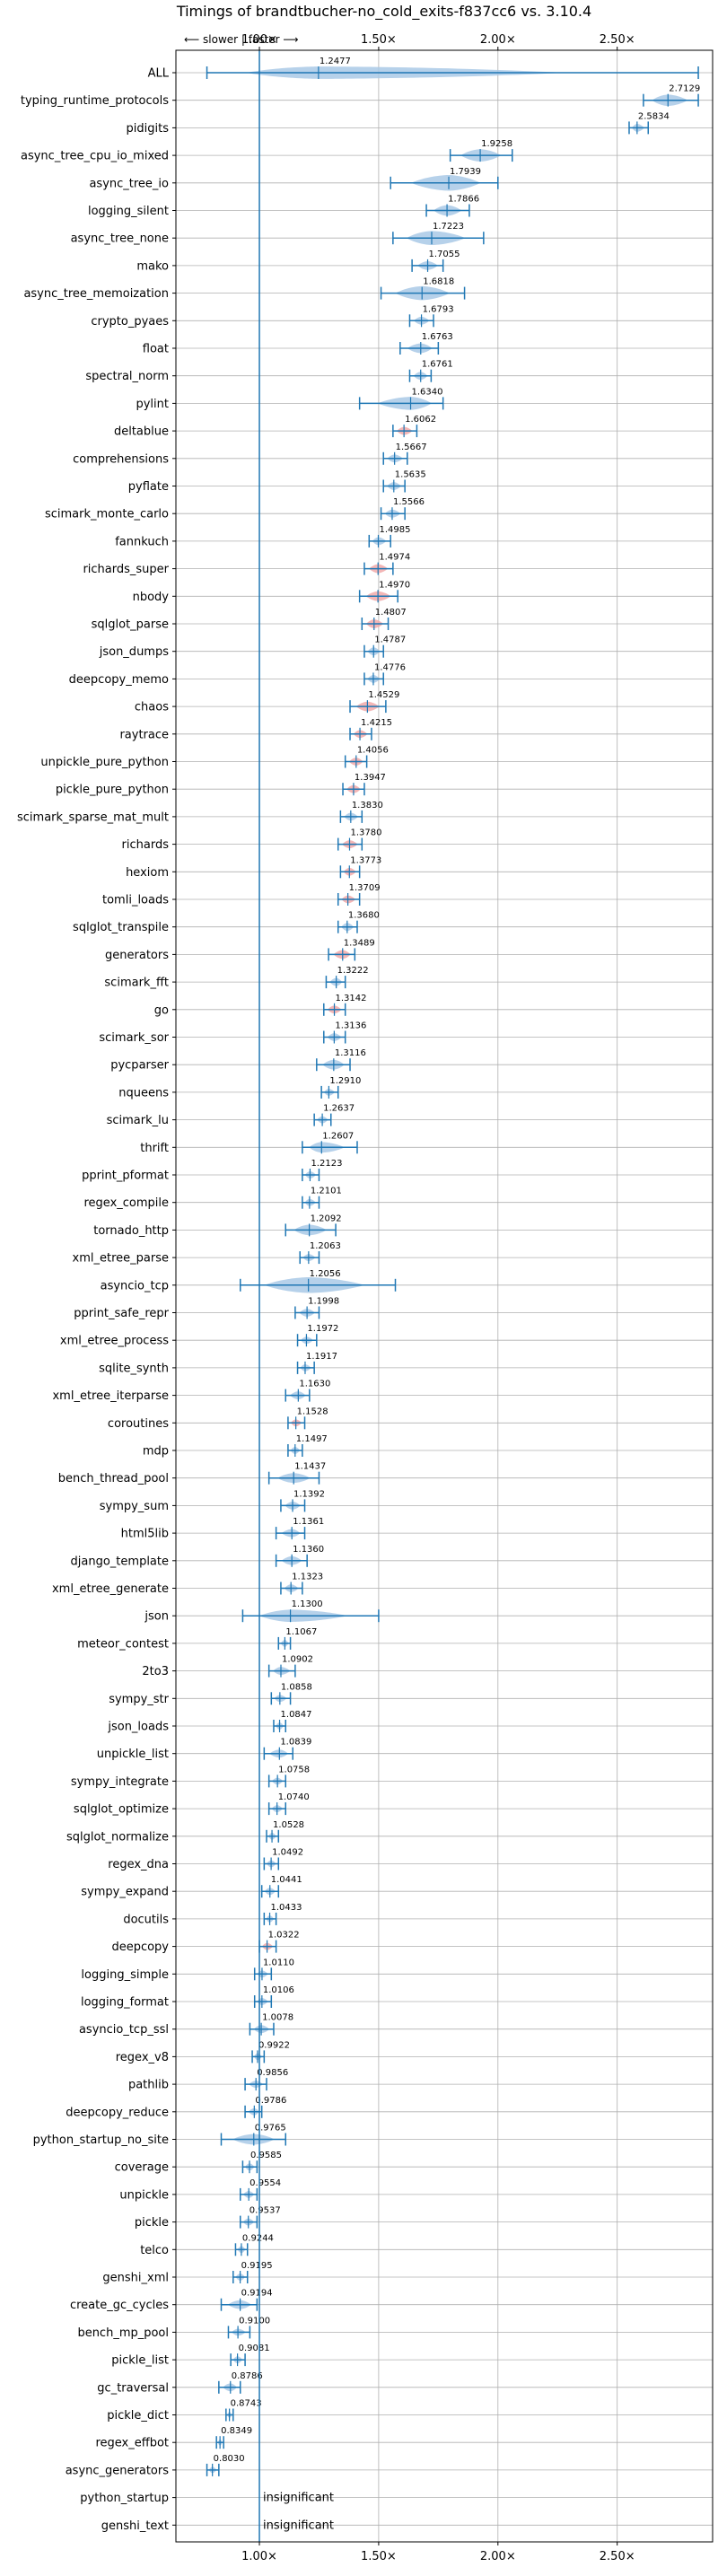  Describe the element at coordinates (136, 983) in the screenshot. I see `benchmark-label: scimark_fft` at that location.